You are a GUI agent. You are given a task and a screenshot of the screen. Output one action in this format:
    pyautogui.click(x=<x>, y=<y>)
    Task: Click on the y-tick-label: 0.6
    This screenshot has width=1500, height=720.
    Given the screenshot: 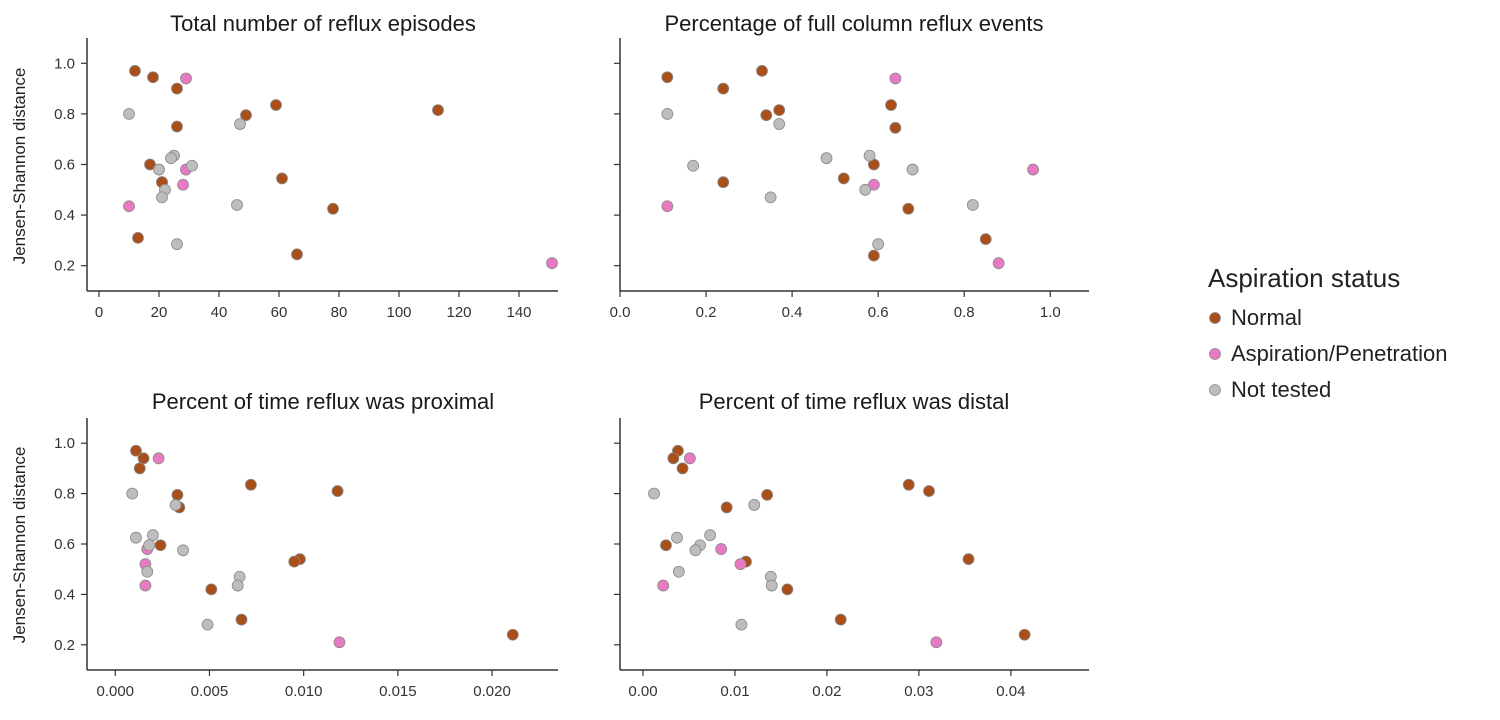 What is the action you would take?
    pyautogui.click(x=64, y=165)
    